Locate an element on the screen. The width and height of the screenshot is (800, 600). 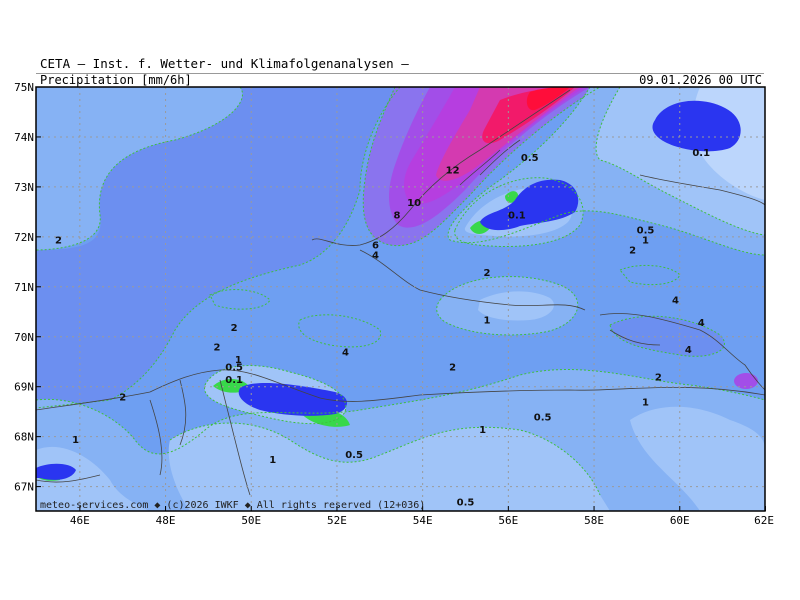
lon-tick-label: 48E is located at coordinates (166, 520).